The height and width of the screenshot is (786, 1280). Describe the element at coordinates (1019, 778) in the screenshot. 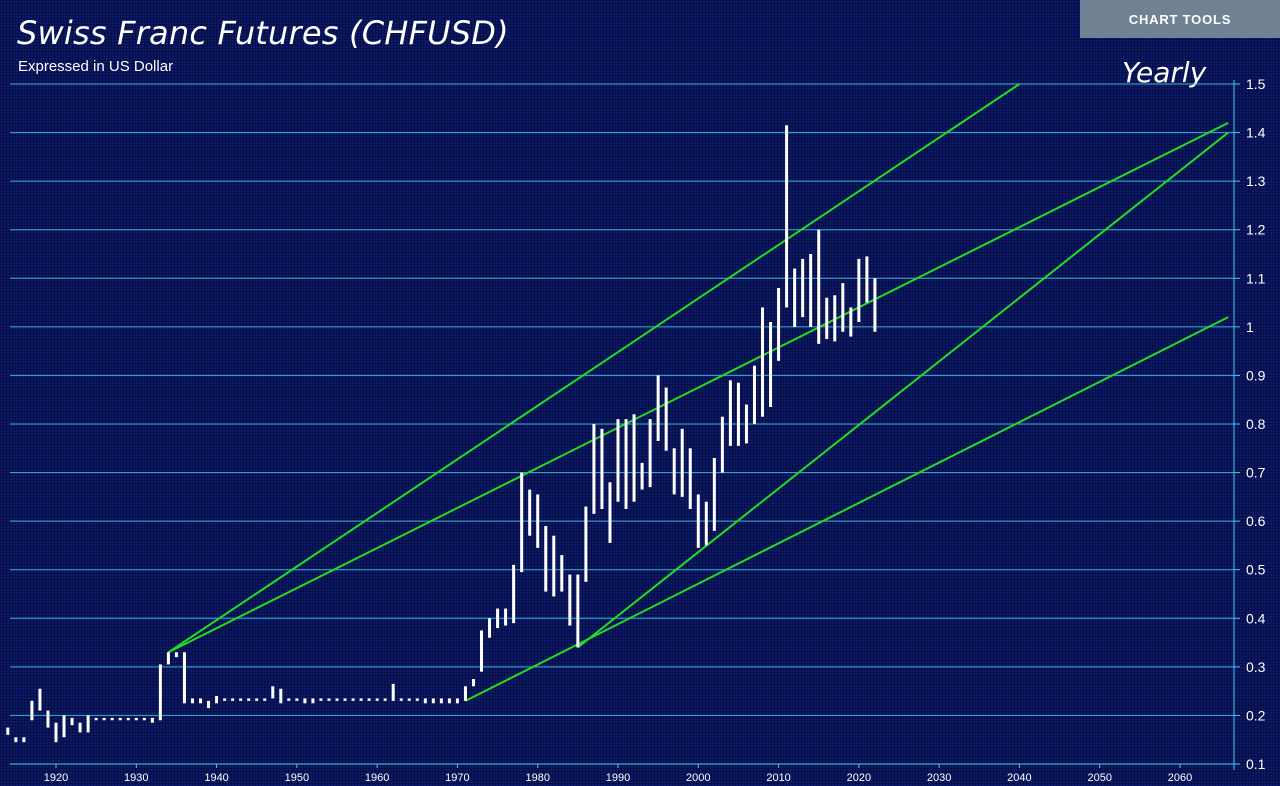

I see `x-tick-label: 2040` at that location.